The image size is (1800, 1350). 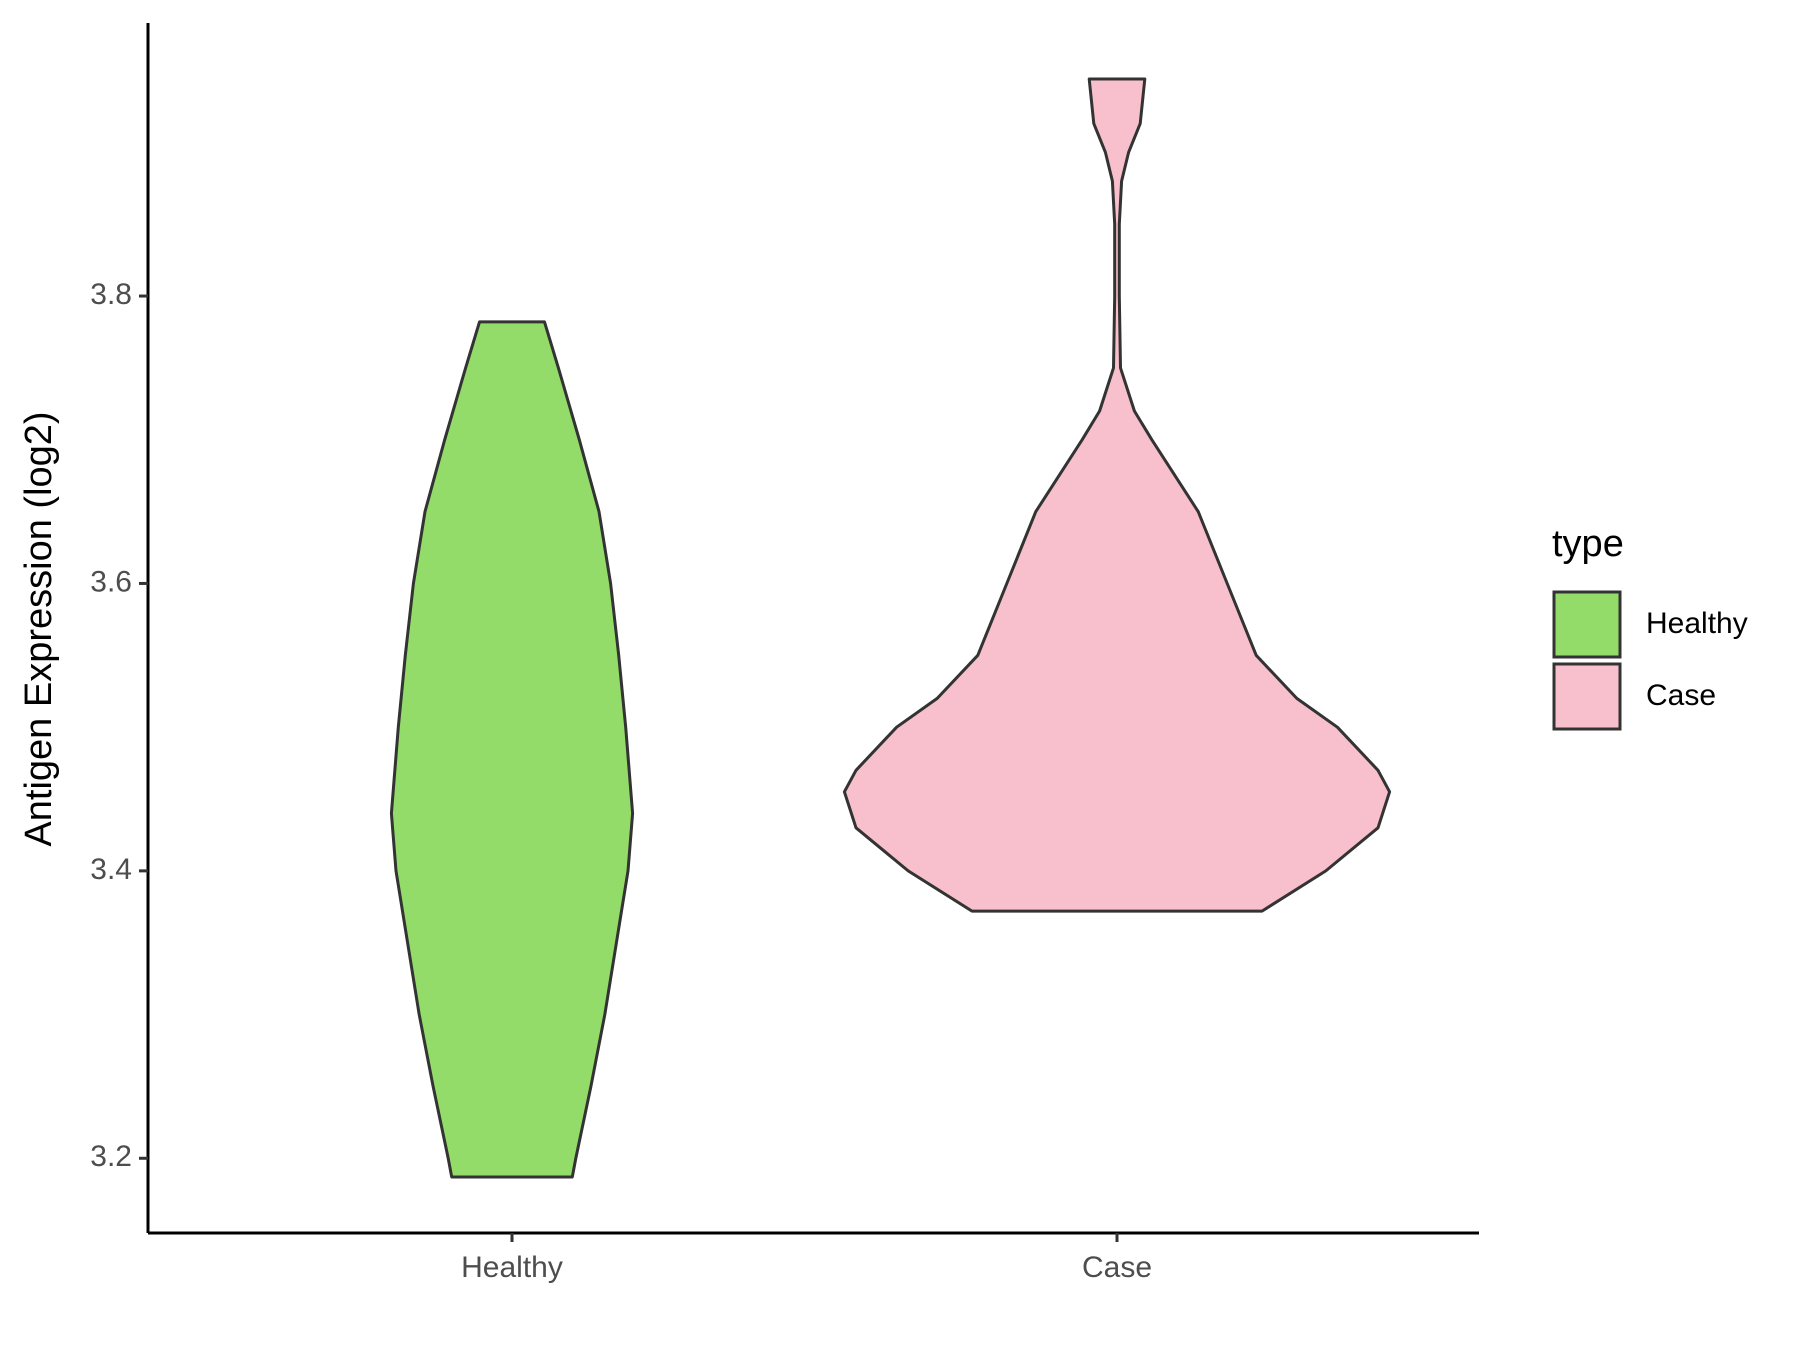 What do you see at coordinates (1697, 623) in the screenshot?
I see `legend-label: Healthy` at bounding box center [1697, 623].